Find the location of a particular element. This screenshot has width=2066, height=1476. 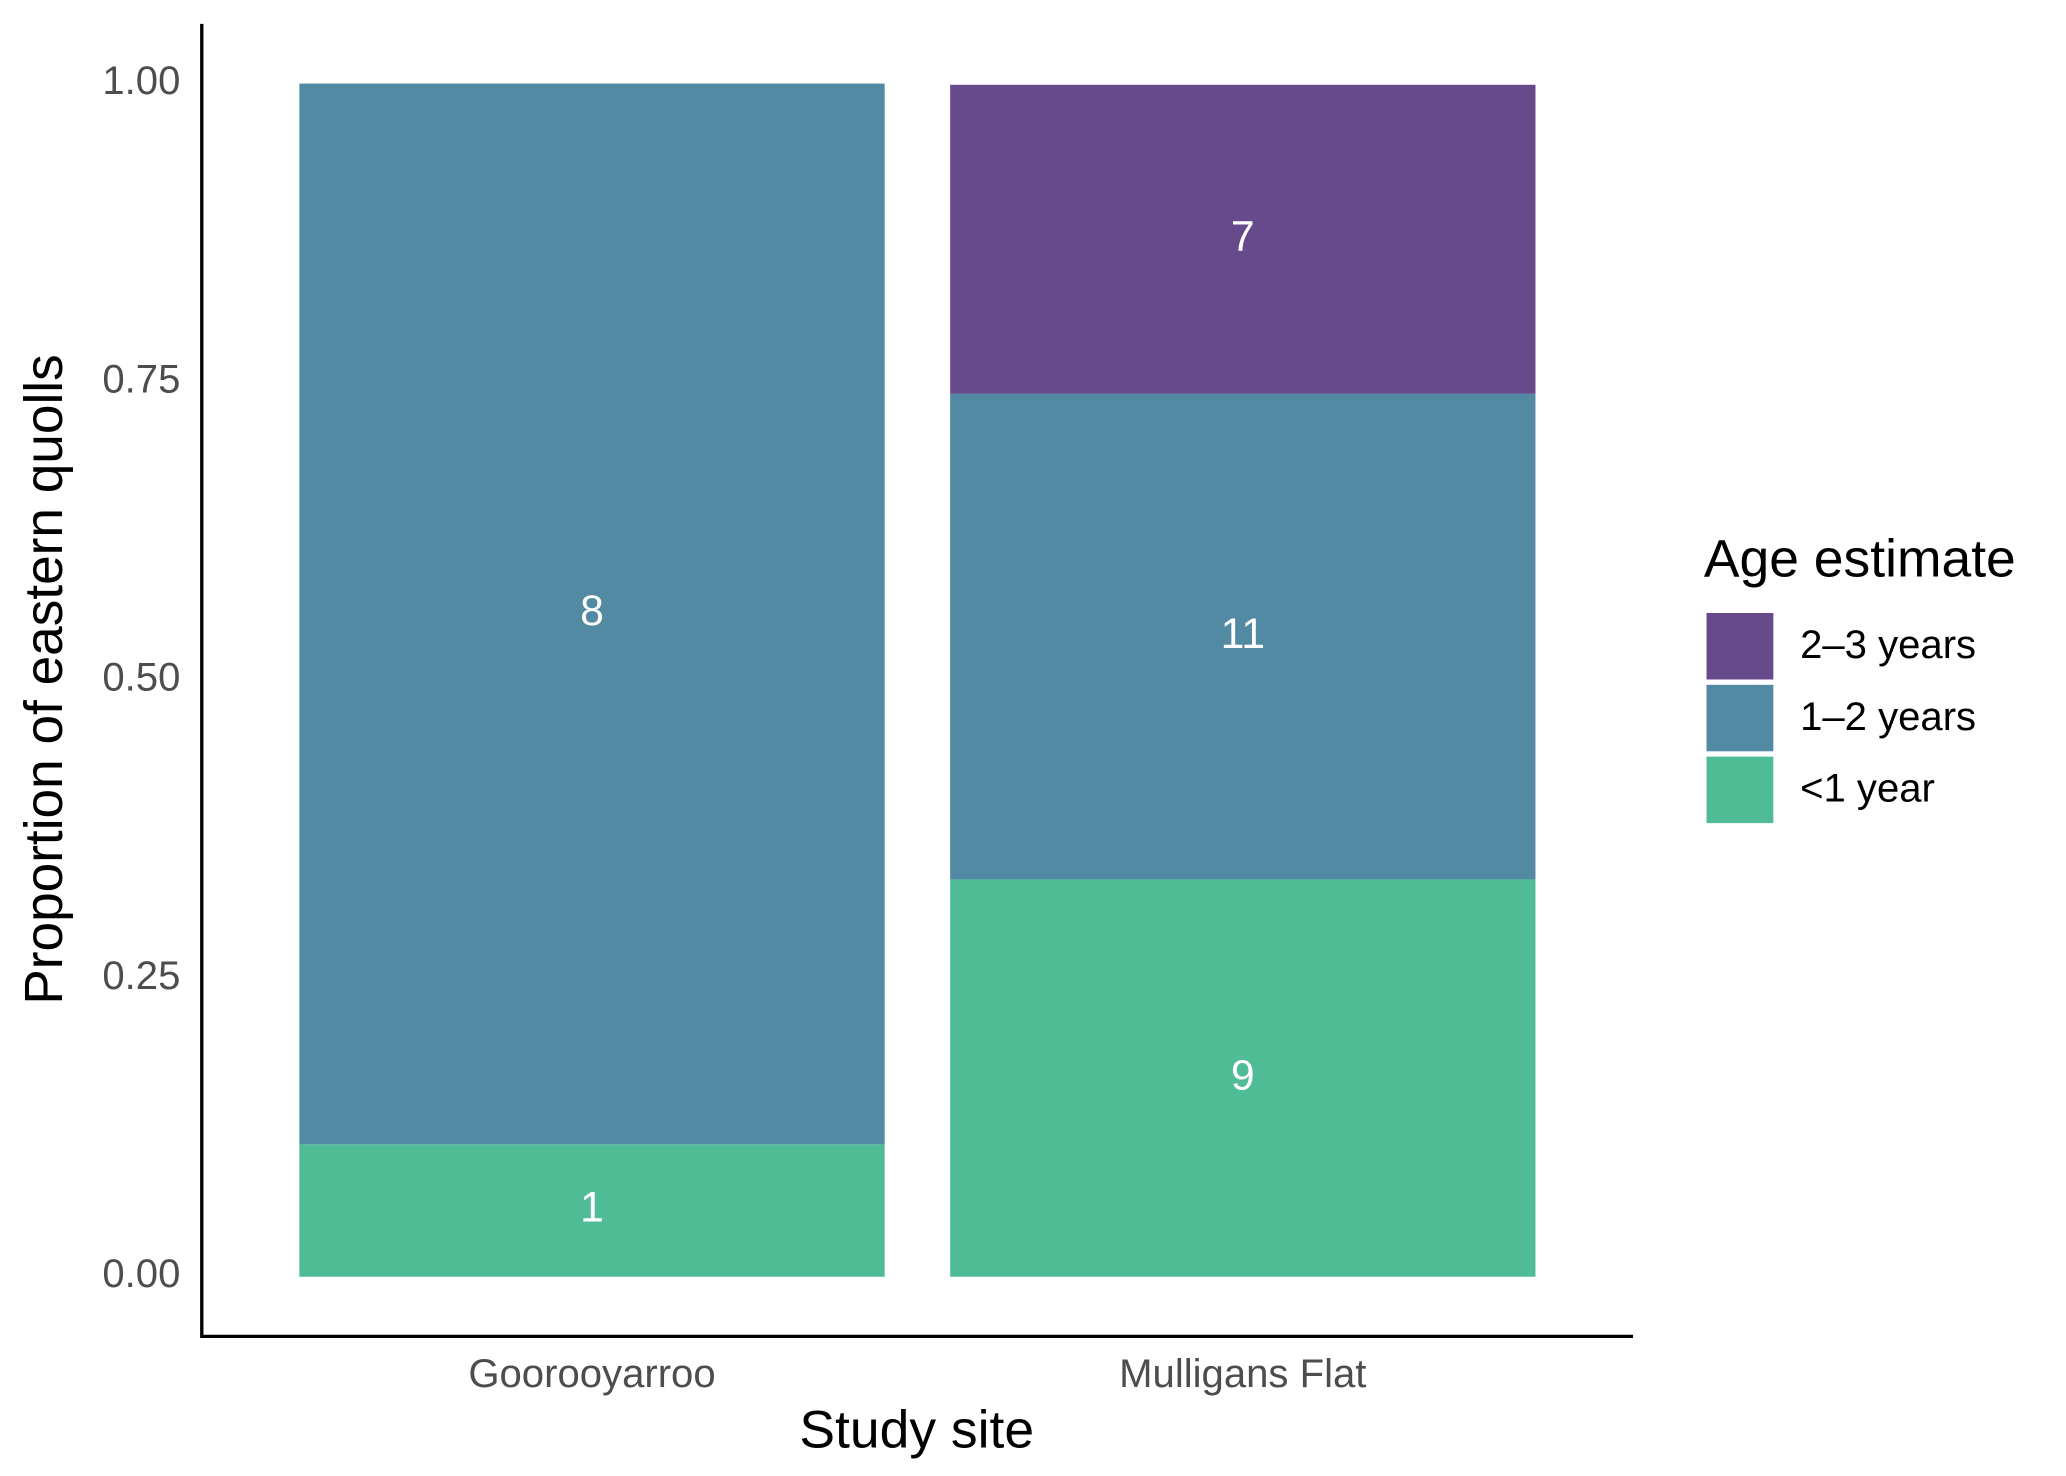

legend-label: 1–2 years is located at coordinates (1888, 717).